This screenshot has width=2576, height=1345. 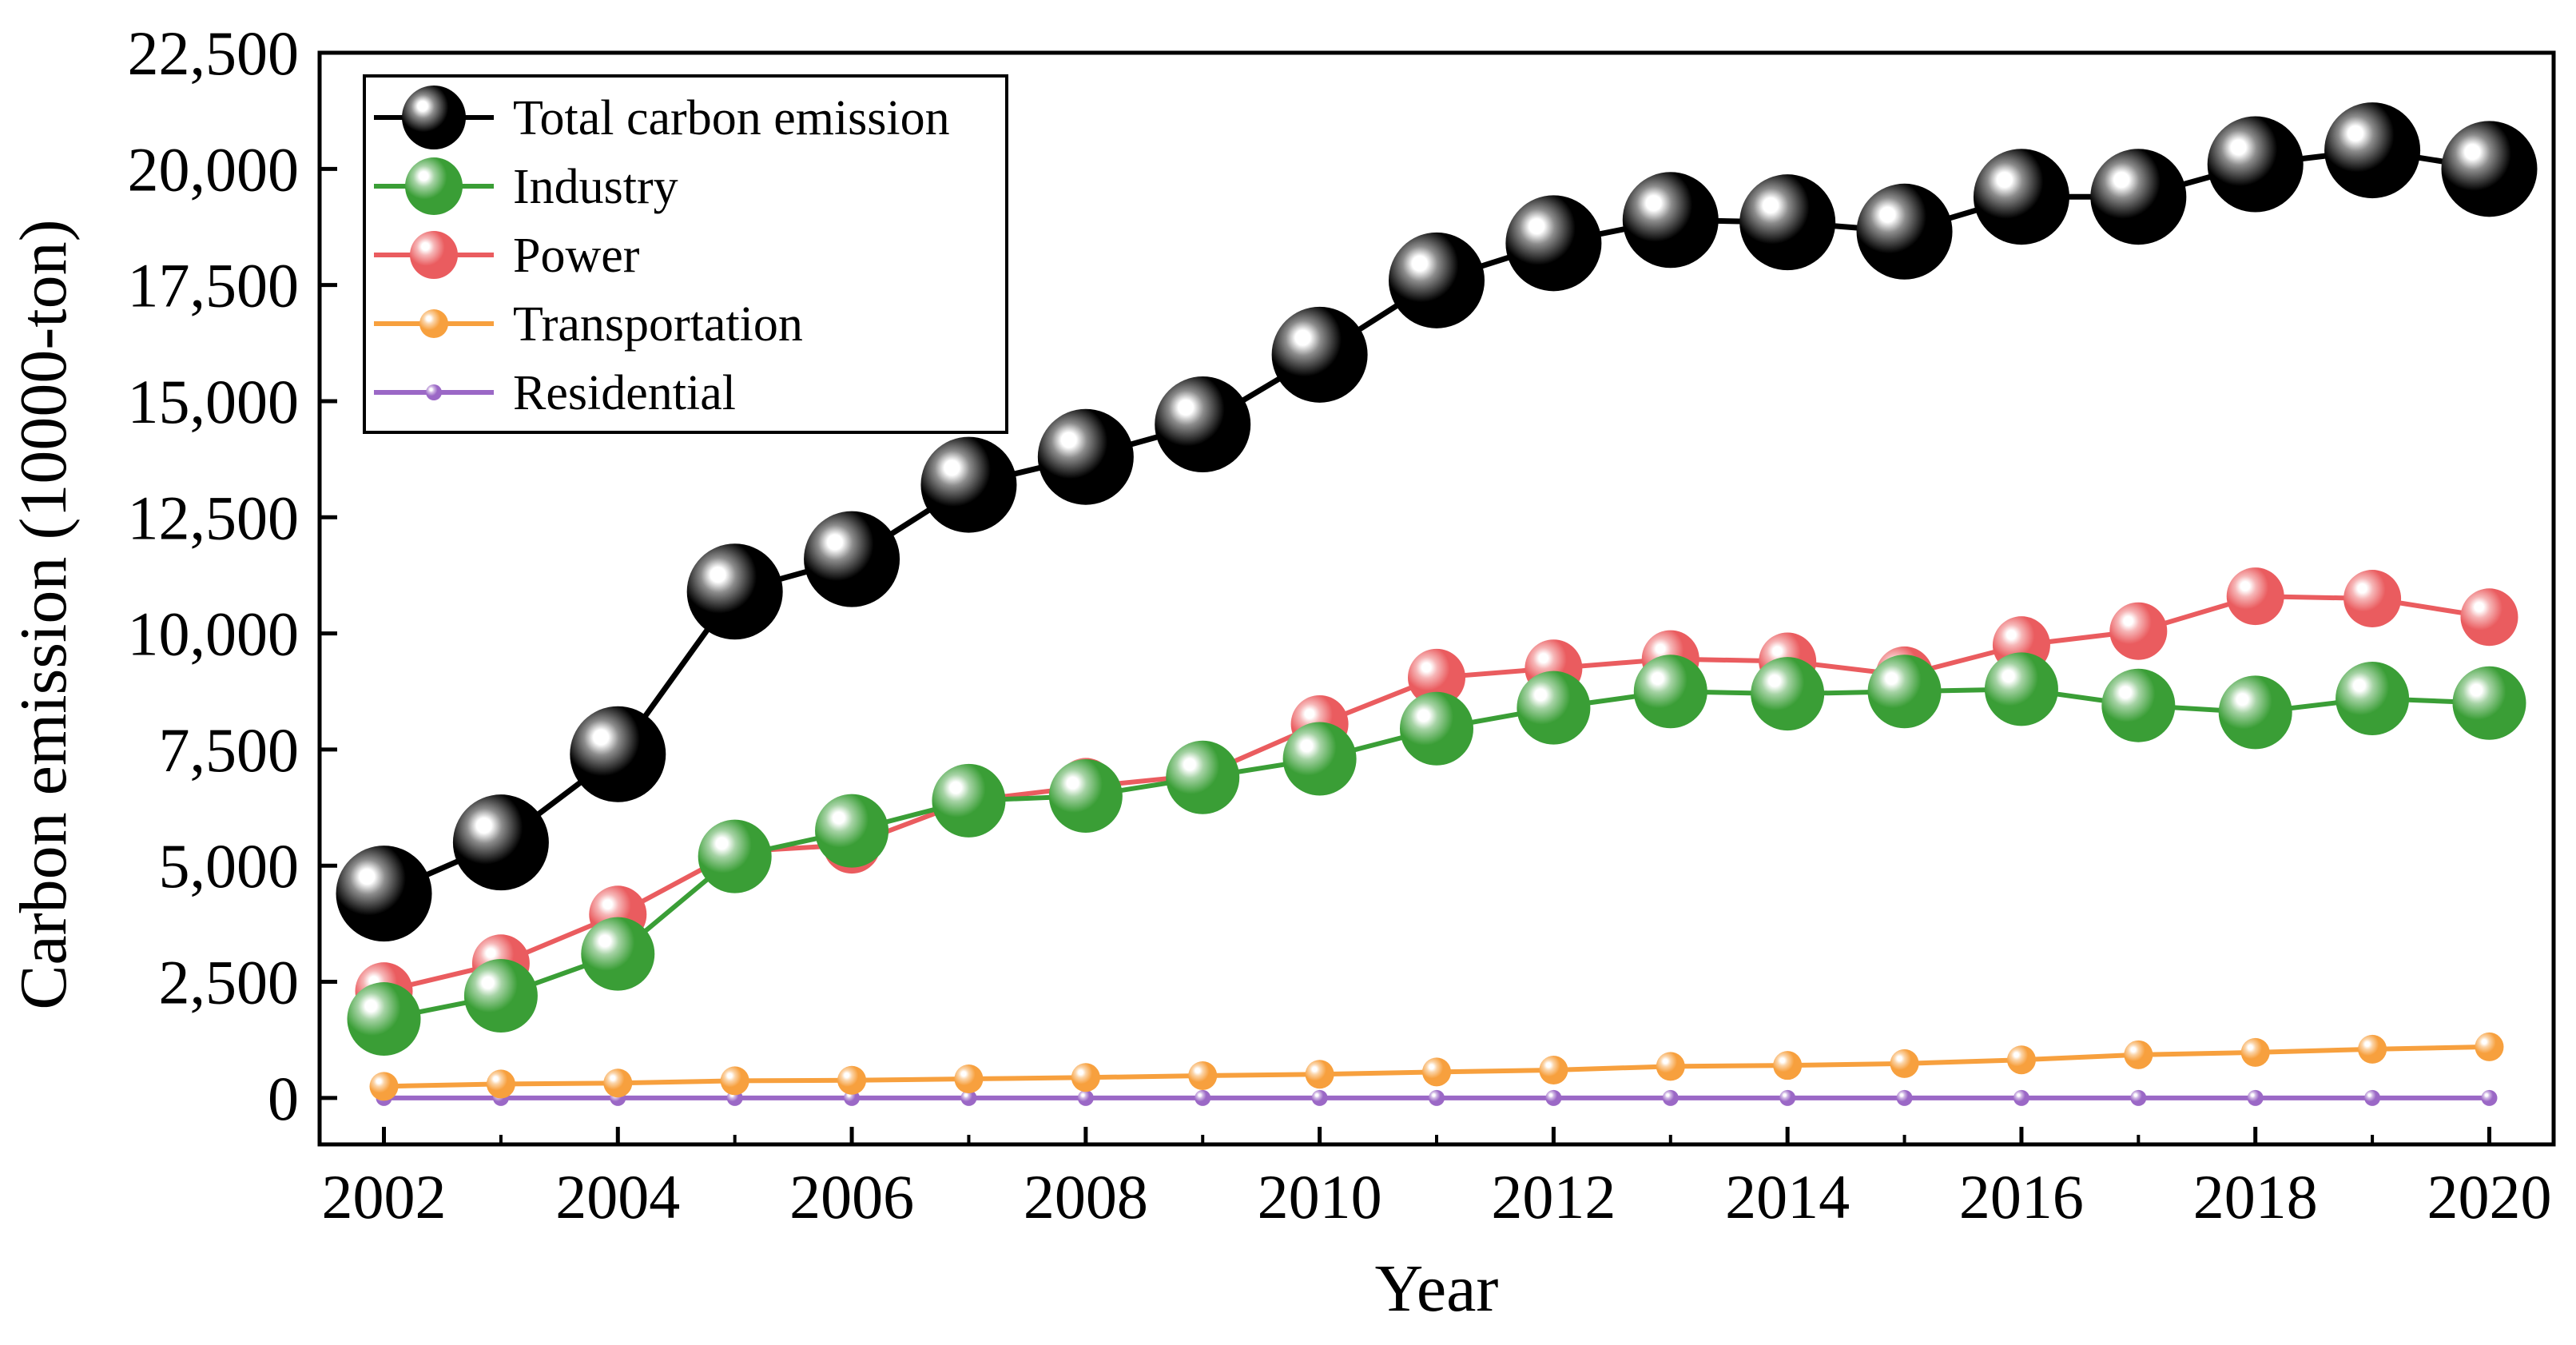 I want to click on legend-label-residential: Residential, so click(x=624, y=393).